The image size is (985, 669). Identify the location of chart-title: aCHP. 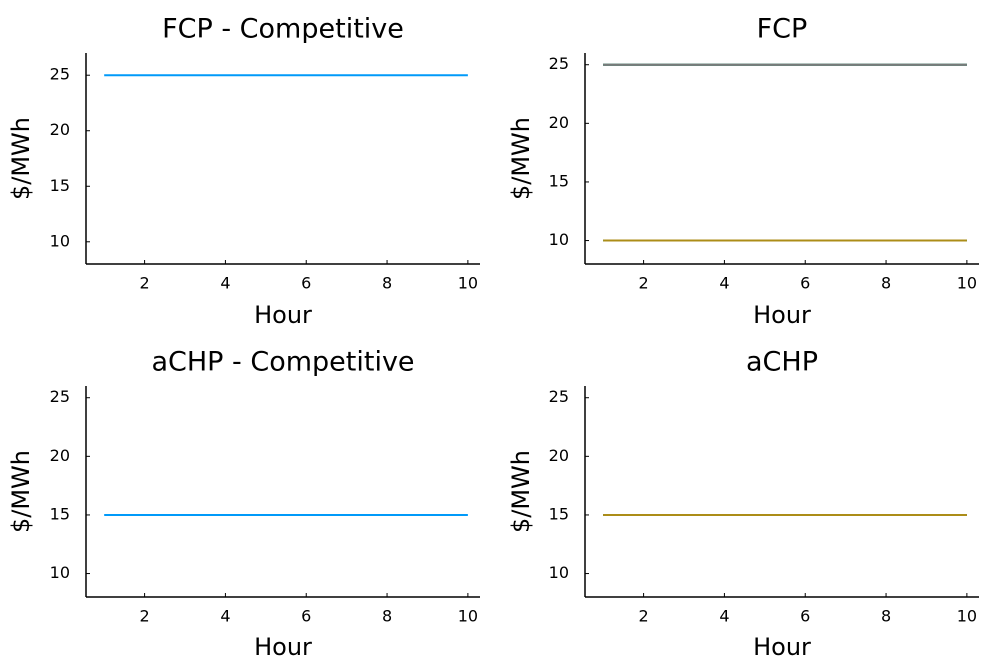
(782, 362).